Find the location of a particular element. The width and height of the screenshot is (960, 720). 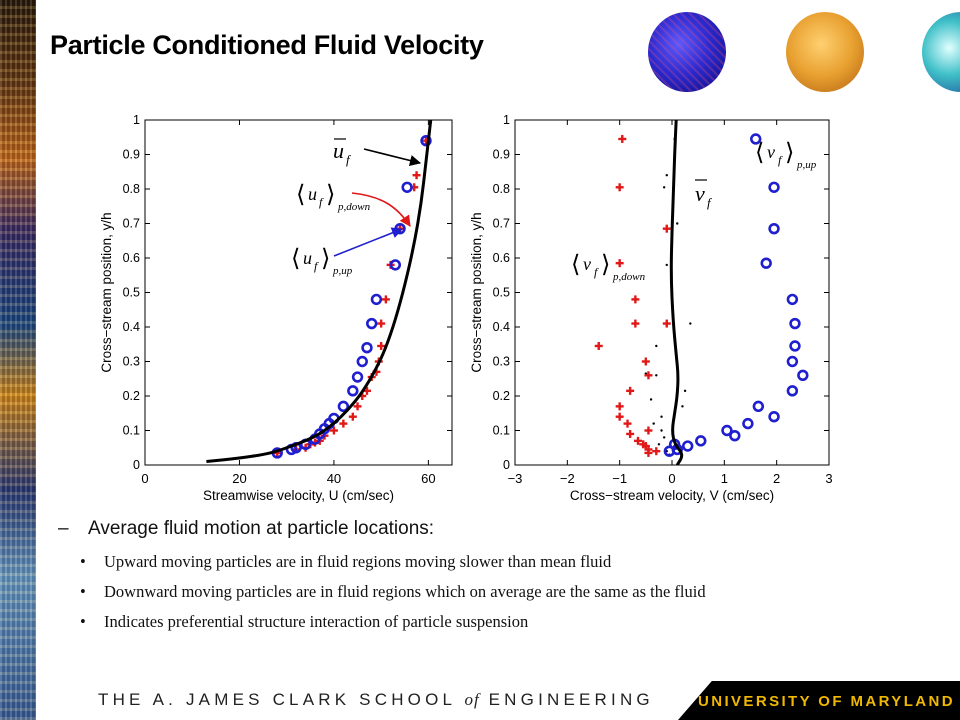

y-axis-label: Cross−stream position, y/h is located at coordinates (106, 292).